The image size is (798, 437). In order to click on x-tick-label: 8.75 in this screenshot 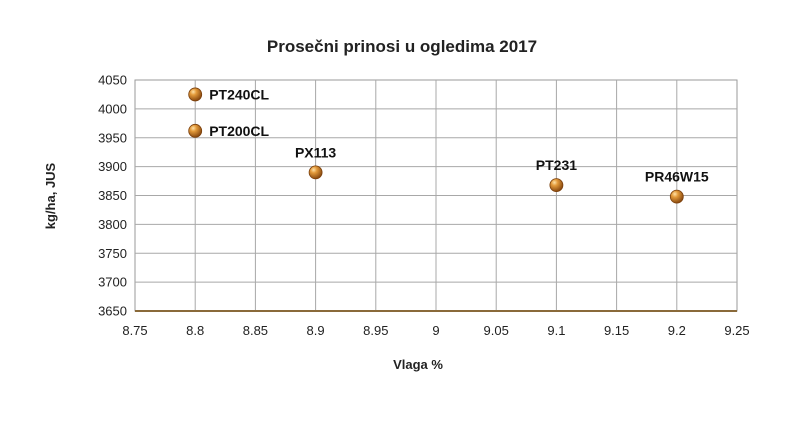, I will do `click(134, 330)`.